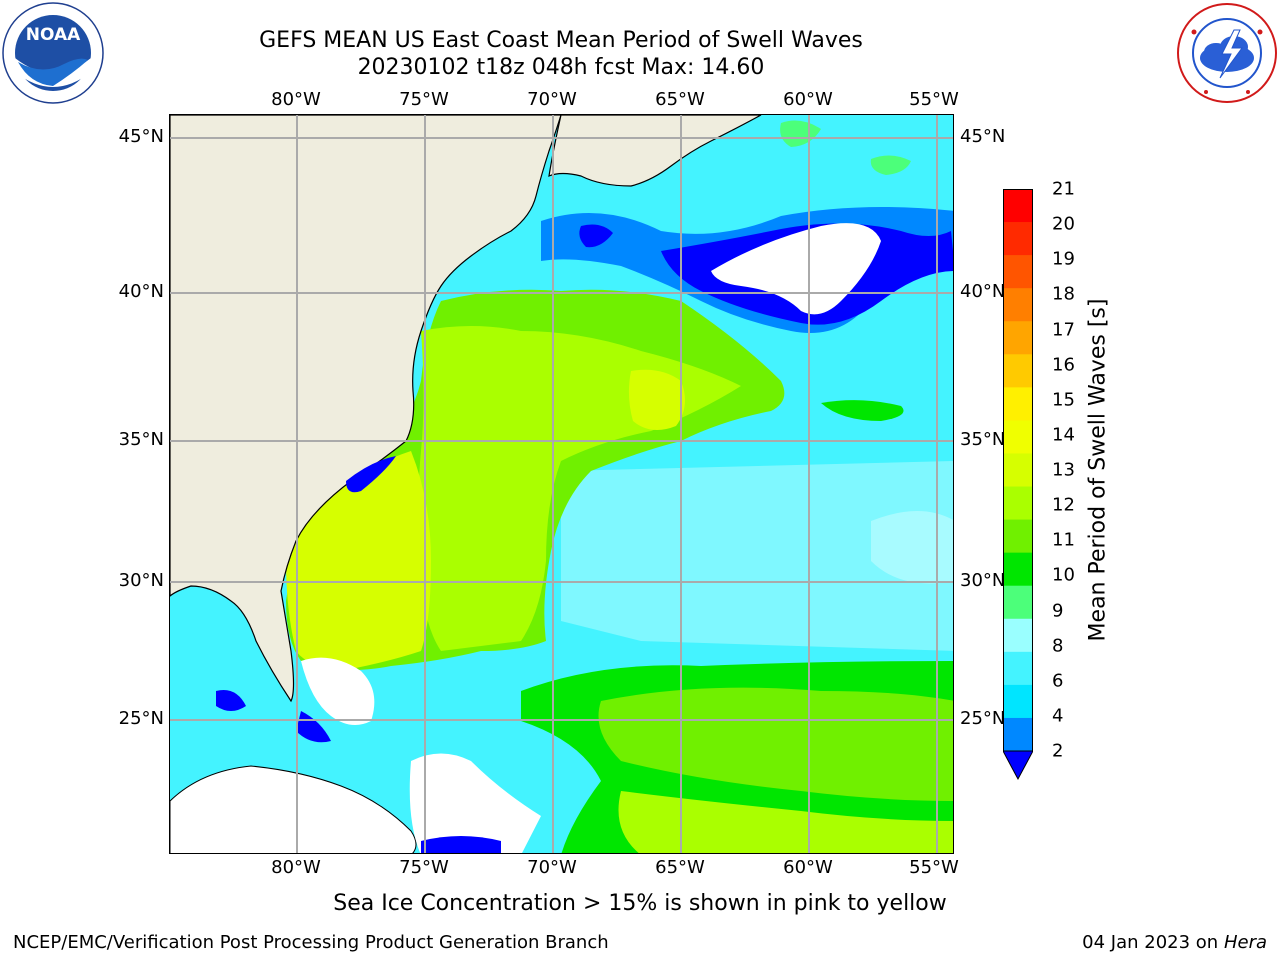 Image resolution: width=1280 pixels, height=960 pixels. Describe the element at coordinates (552, 867) in the screenshot. I see `lon-label-bottom-70w: 70°W` at that location.